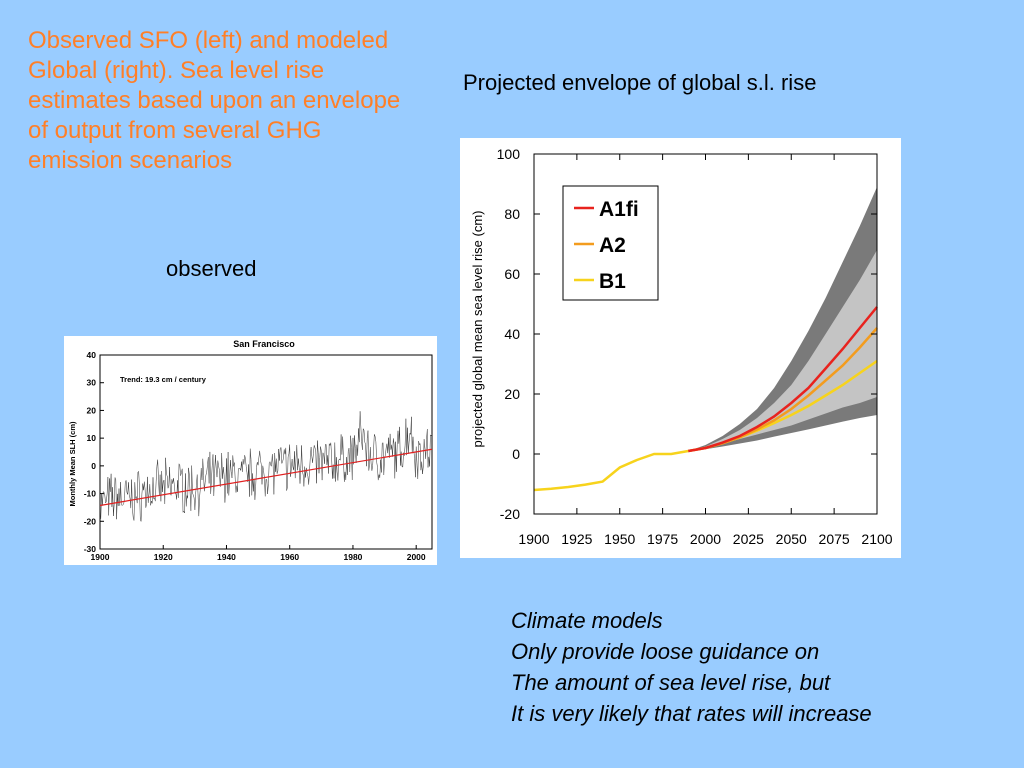  Describe the element at coordinates (211, 268) in the screenshot. I see `observed-label: observed` at that location.